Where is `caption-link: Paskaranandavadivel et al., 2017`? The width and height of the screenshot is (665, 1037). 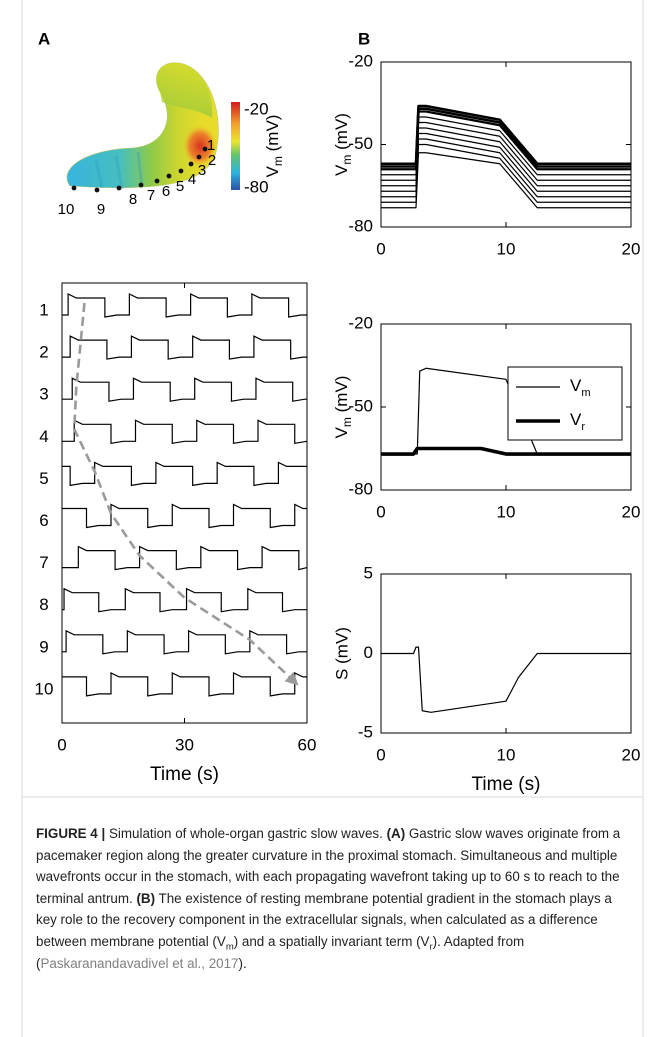
caption-link: Paskaranandavadivel et al., 2017 is located at coordinates (139, 963).